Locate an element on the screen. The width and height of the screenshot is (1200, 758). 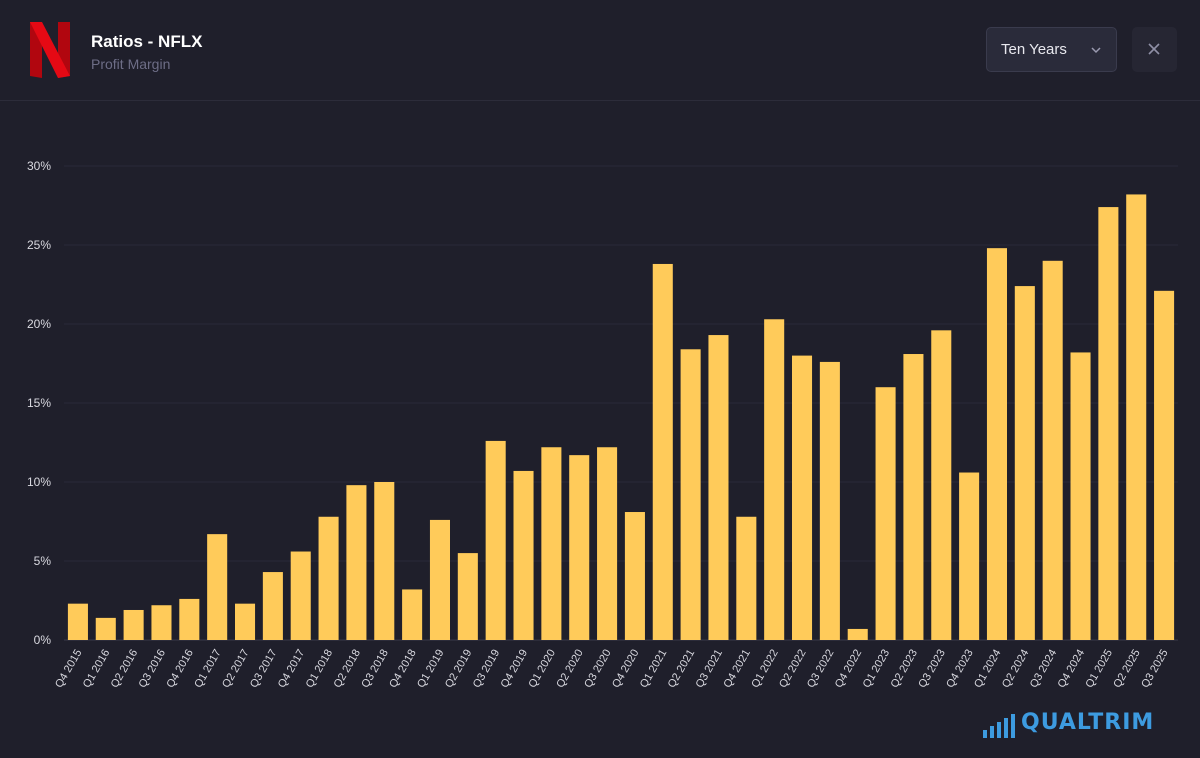
x-tick-label: Q2 2016 is located at coordinates (124, 669).